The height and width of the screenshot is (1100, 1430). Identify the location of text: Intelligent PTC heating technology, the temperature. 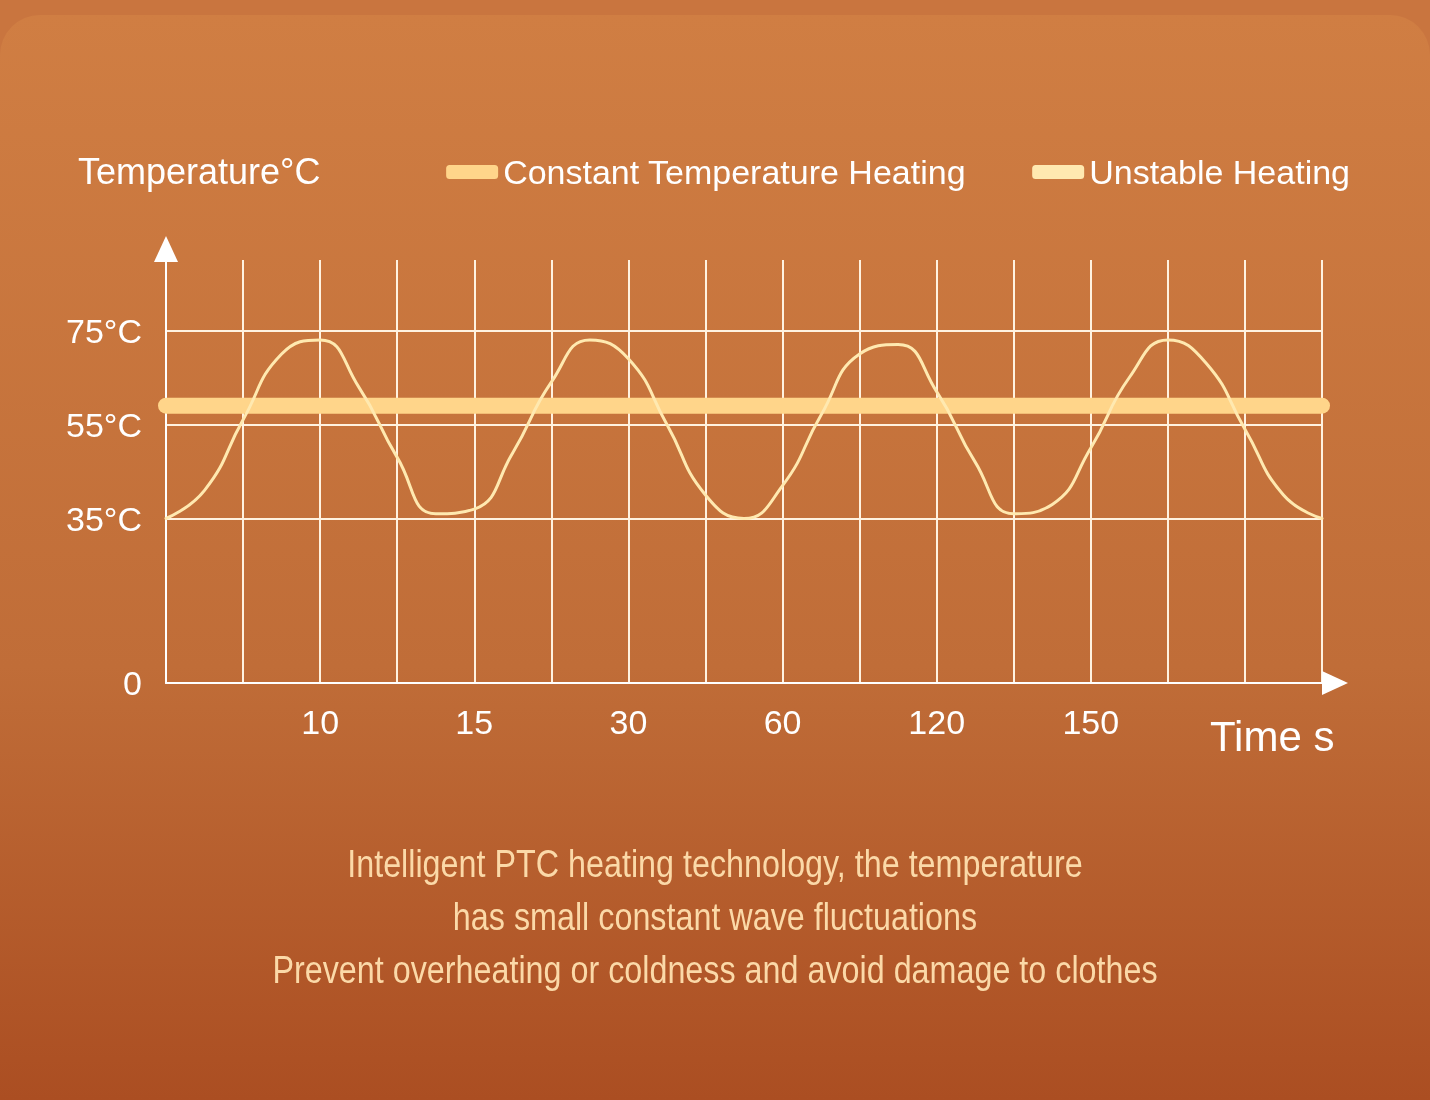
(715, 864).